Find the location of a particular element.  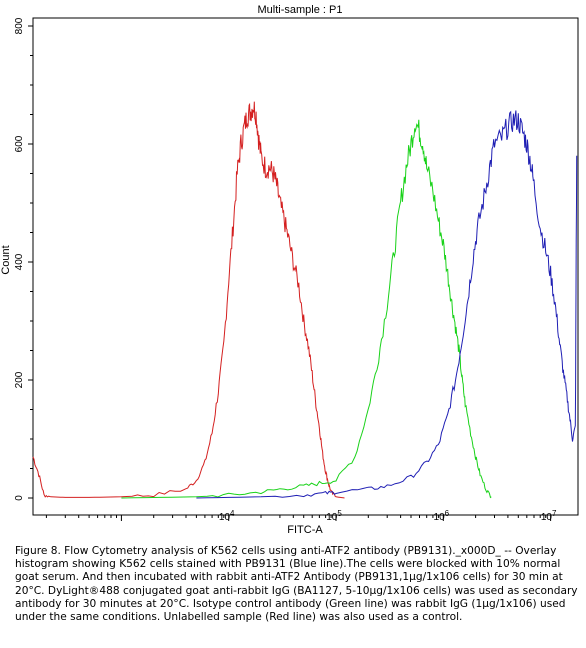

x-tick-label: 10⁷ is located at coordinates (549, 516).